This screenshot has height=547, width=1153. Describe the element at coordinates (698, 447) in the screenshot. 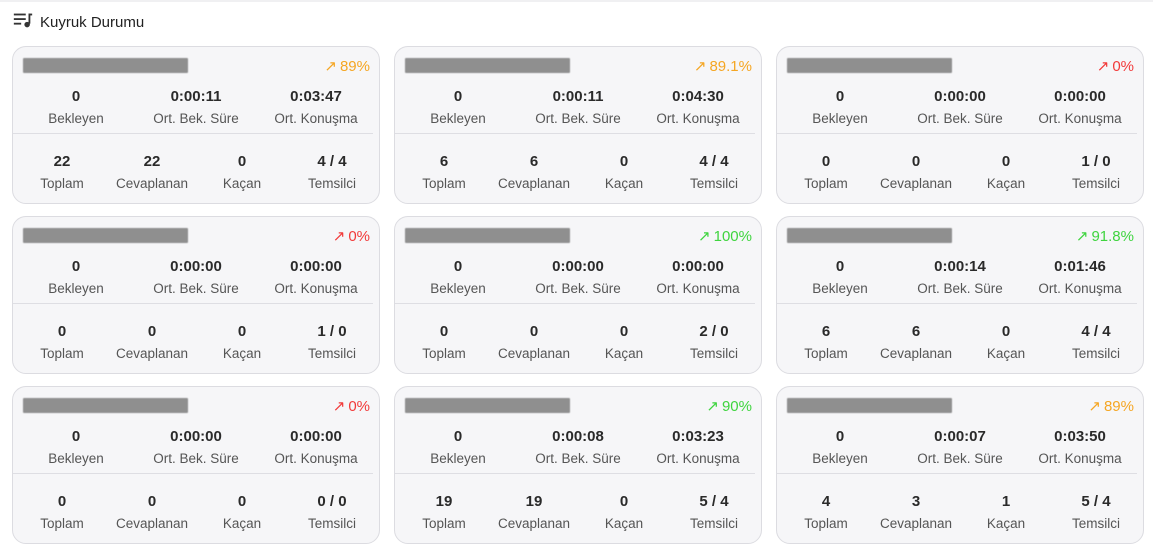

I see `stat-ort-konusma: 0:03:23 Ort. Konuşma` at that location.